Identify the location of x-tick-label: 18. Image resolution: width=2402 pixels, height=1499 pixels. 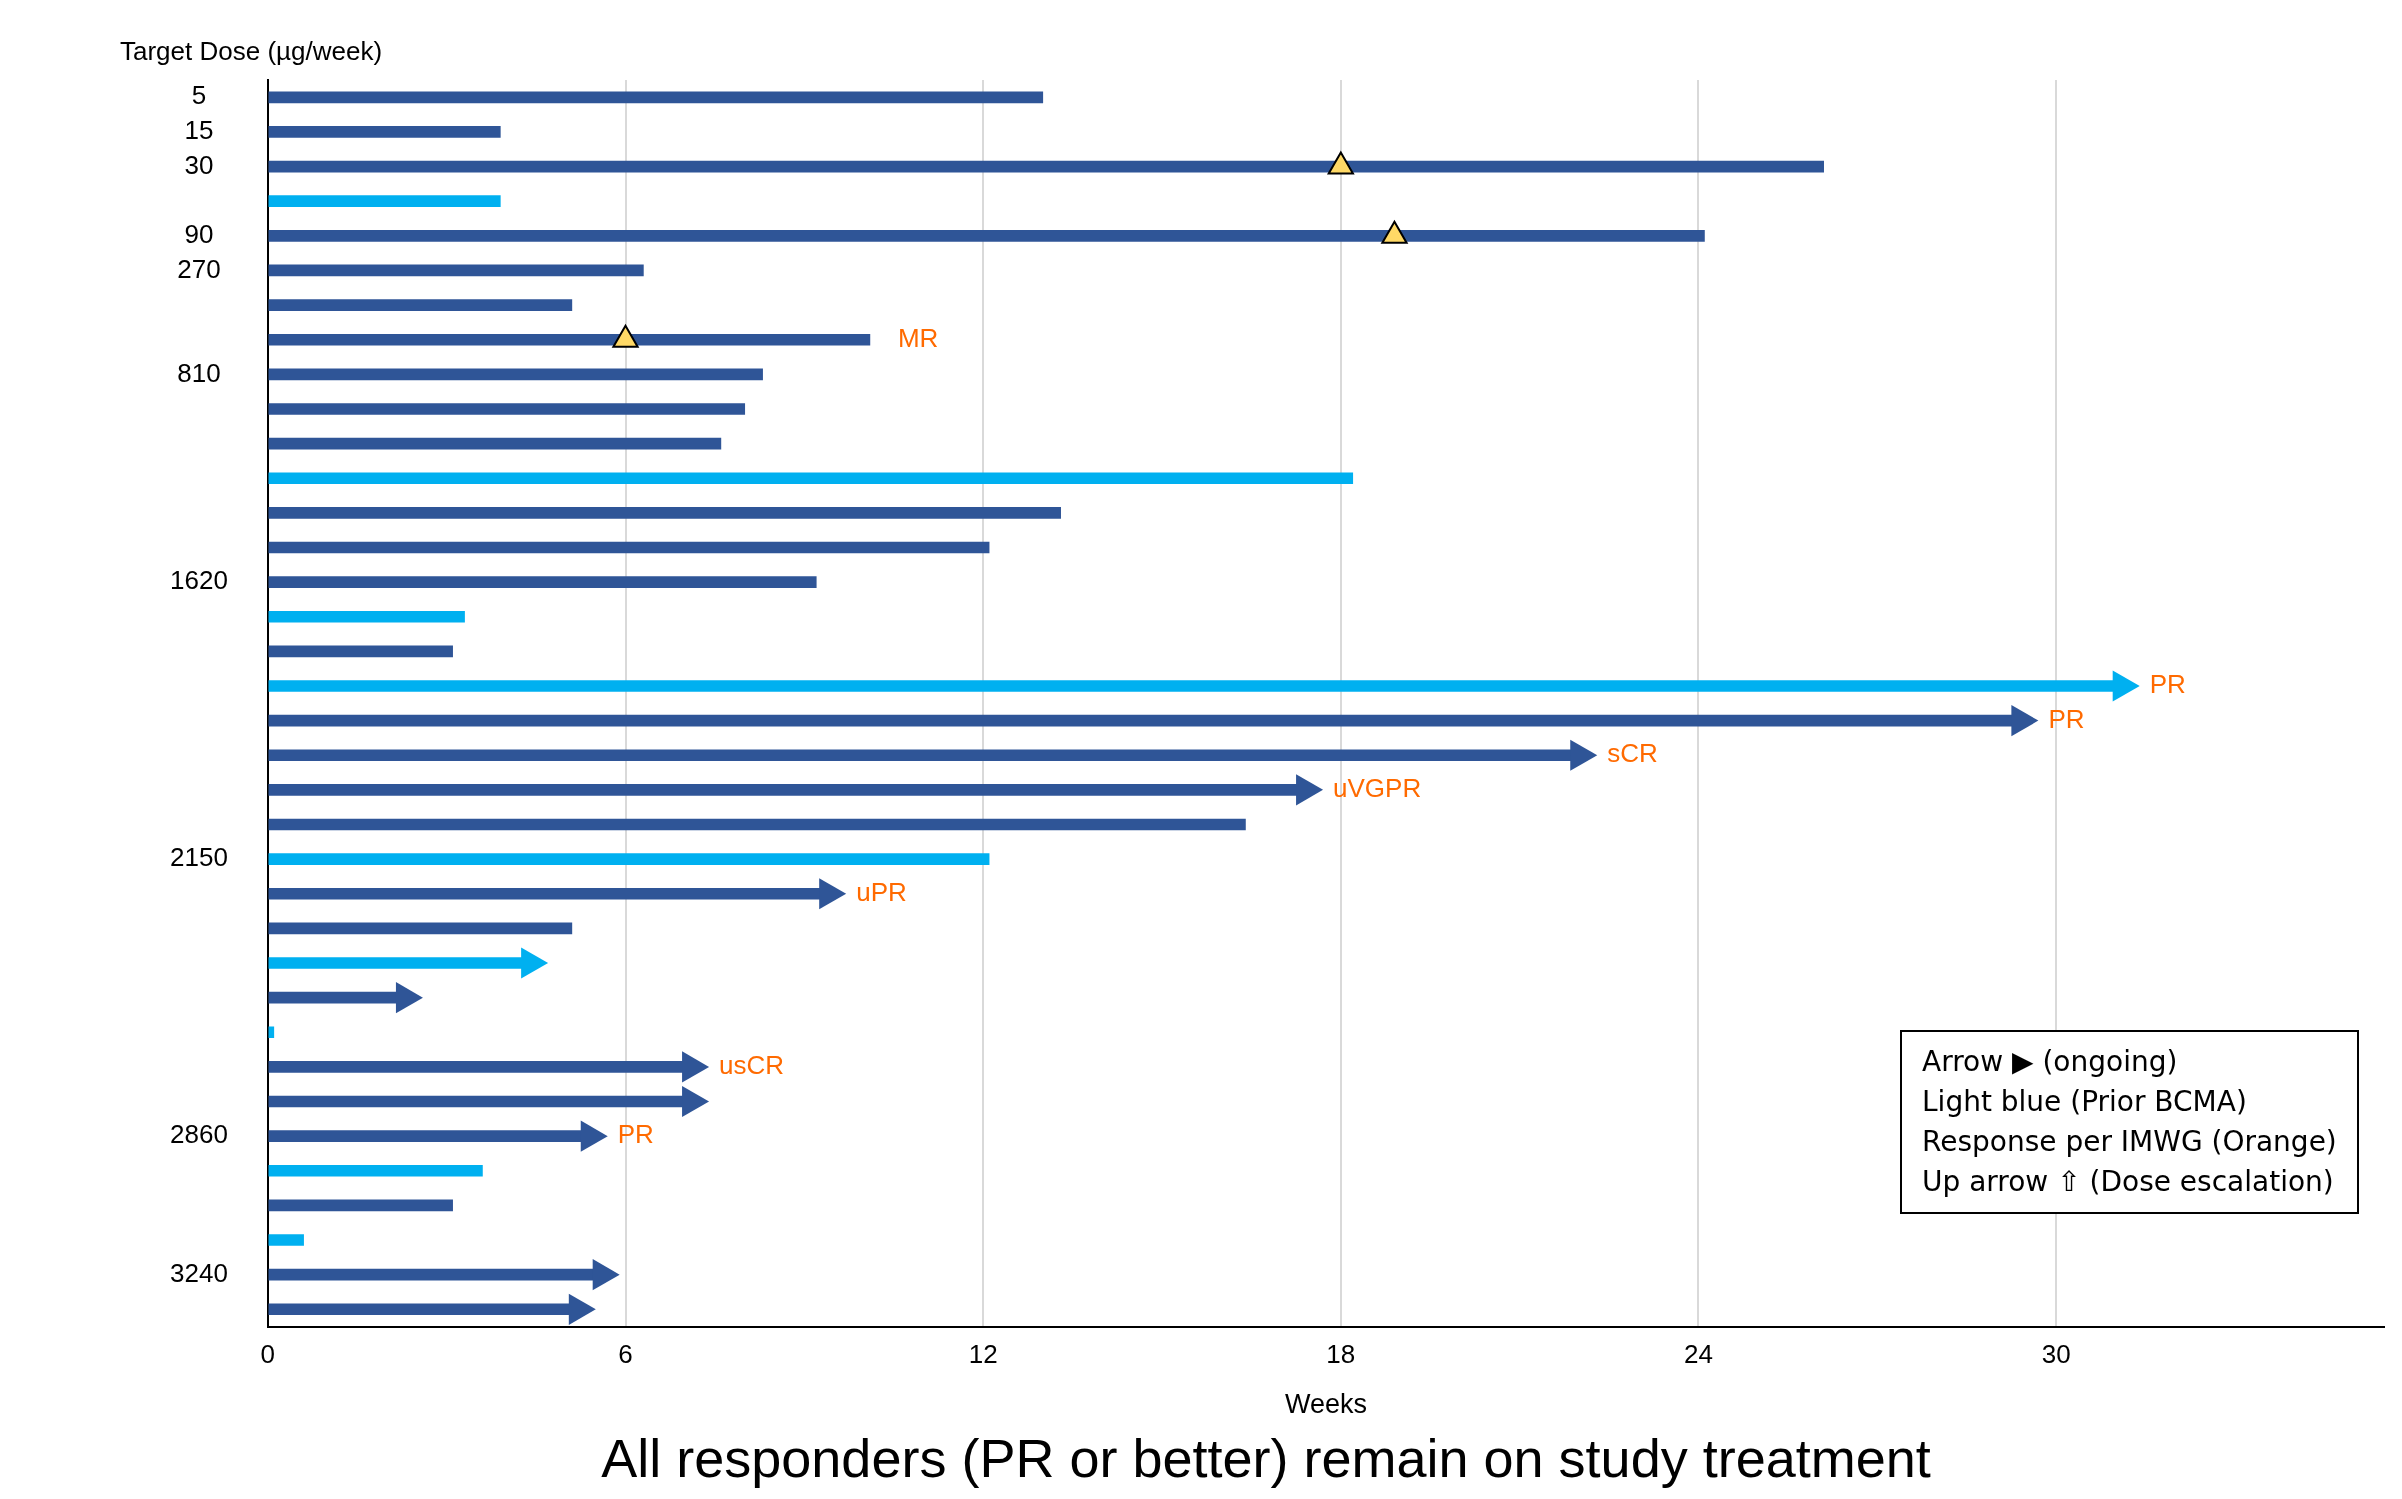
(1341, 1354).